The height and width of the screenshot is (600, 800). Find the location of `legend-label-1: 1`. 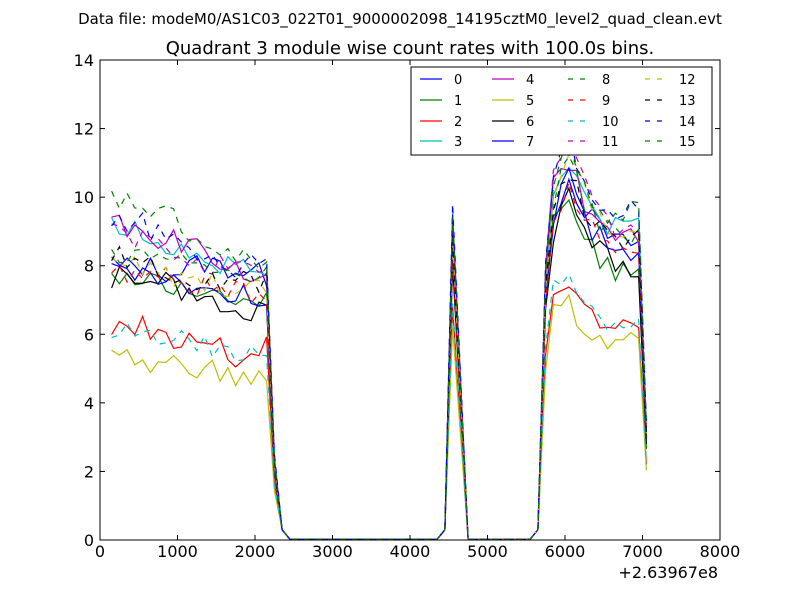

legend-label-1: 1 is located at coordinates (458, 101).